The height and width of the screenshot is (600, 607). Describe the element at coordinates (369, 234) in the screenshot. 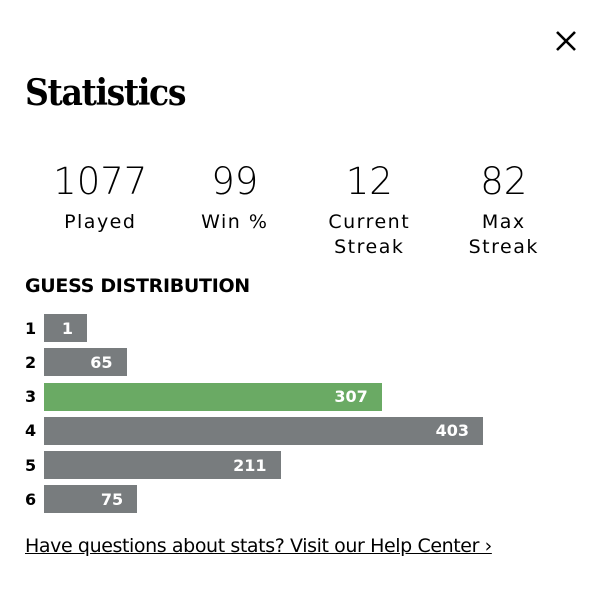

I see `stat-label: Current Streak` at that location.